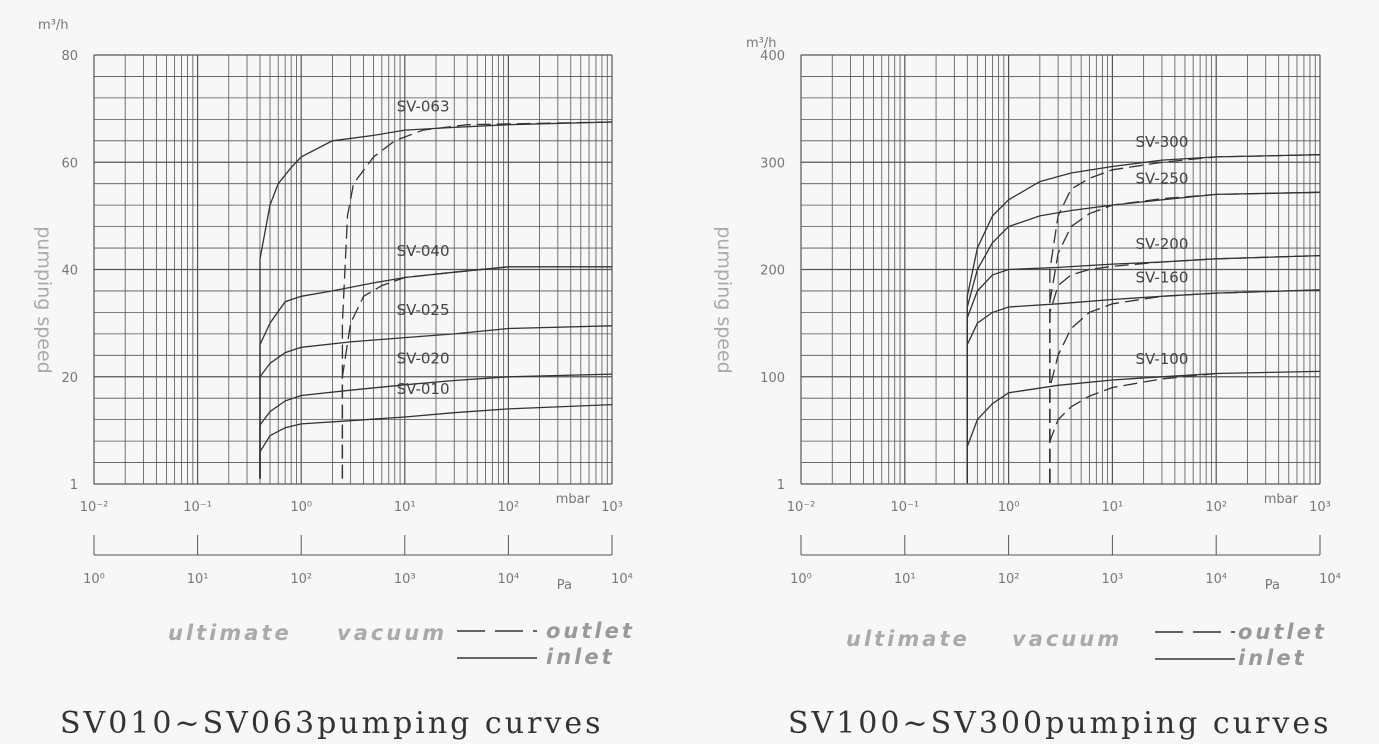 The height and width of the screenshot is (744, 1379). Describe the element at coordinates (1161, 142) in the screenshot. I see `series-label: SV-300` at that location.